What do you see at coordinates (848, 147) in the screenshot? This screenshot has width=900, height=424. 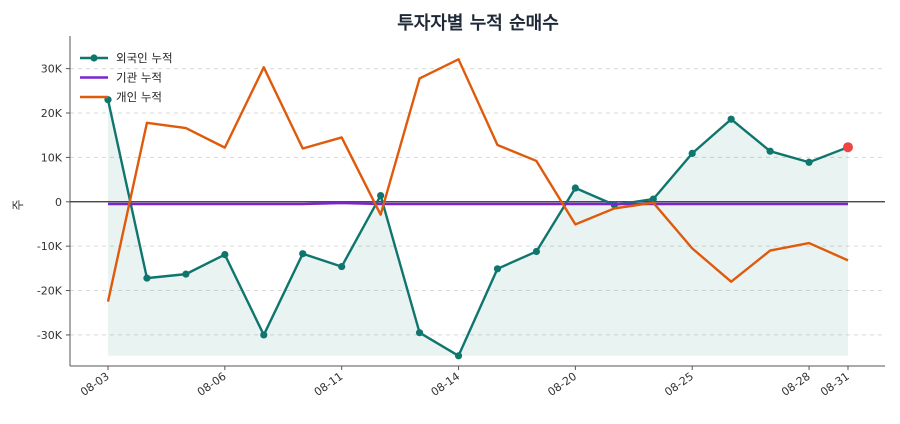 I see `last-point-marker` at bounding box center [848, 147].